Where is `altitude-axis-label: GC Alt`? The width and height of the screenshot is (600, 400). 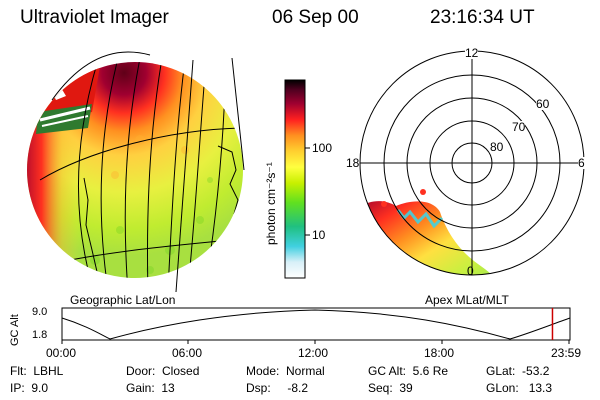
altitude-axis-label: GC Alt is located at coordinates (15, 330).